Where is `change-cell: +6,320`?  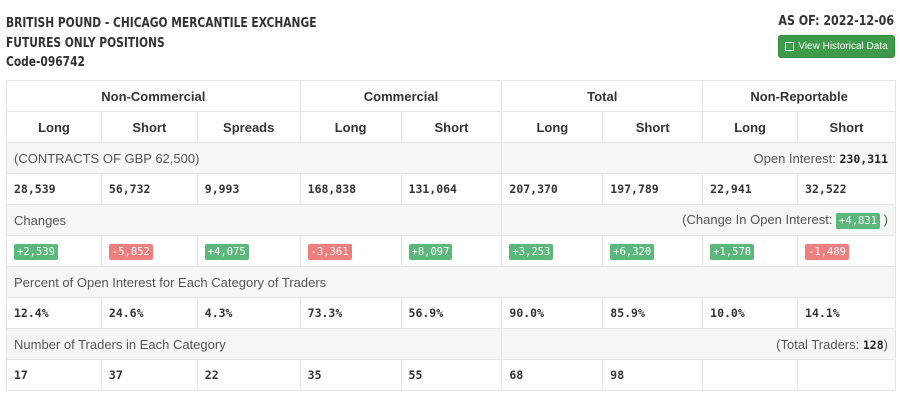
change-cell: +6,320 is located at coordinates (653, 251).